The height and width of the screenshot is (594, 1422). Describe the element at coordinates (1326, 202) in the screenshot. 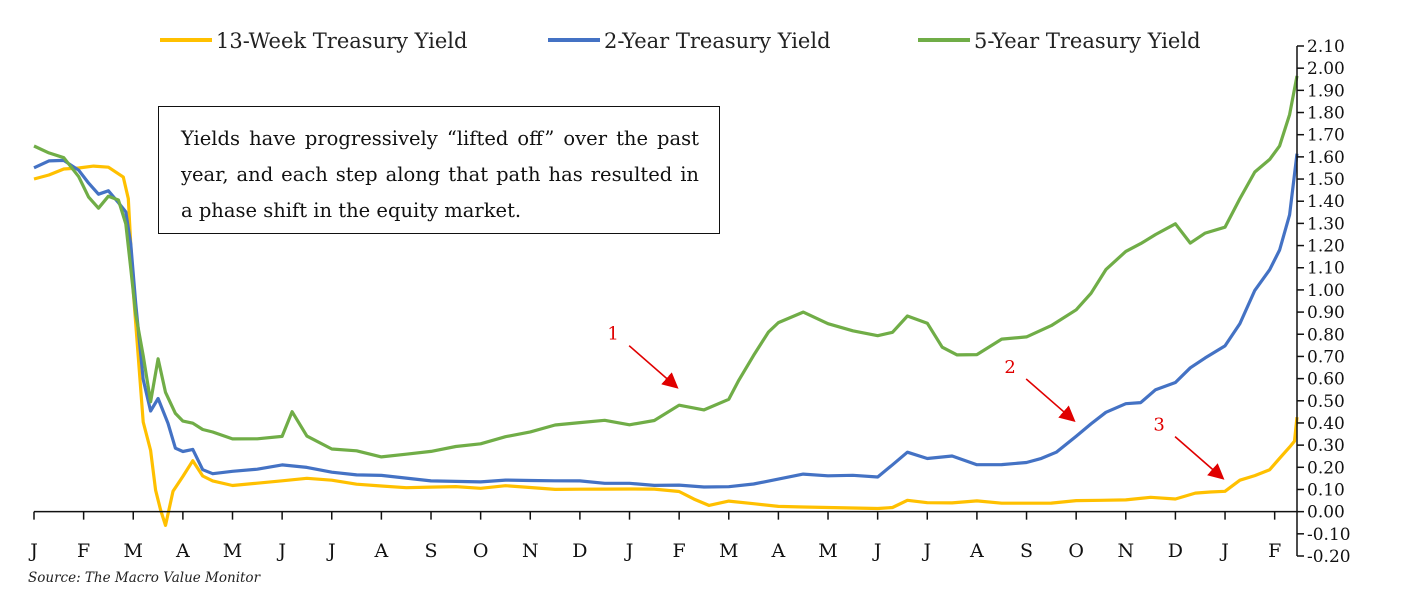

I see `y-tick-label: 1.40` at that location.